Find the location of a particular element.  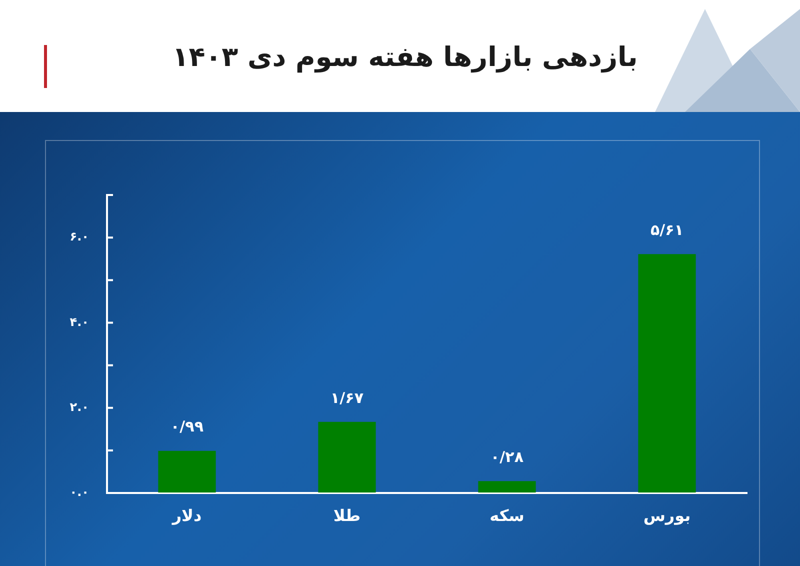

y-tick-label: ۴.۰ is located at coordinates (79, 321).